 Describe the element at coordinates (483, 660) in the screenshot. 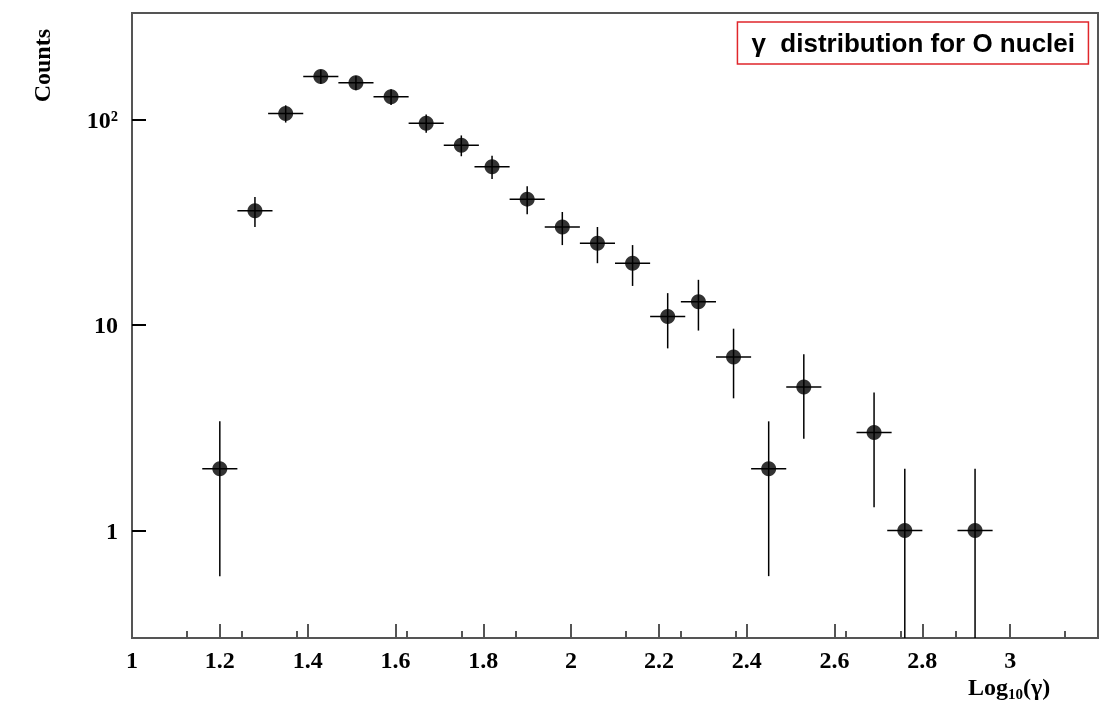

I see `x-tick-label: 1.8` at that location.